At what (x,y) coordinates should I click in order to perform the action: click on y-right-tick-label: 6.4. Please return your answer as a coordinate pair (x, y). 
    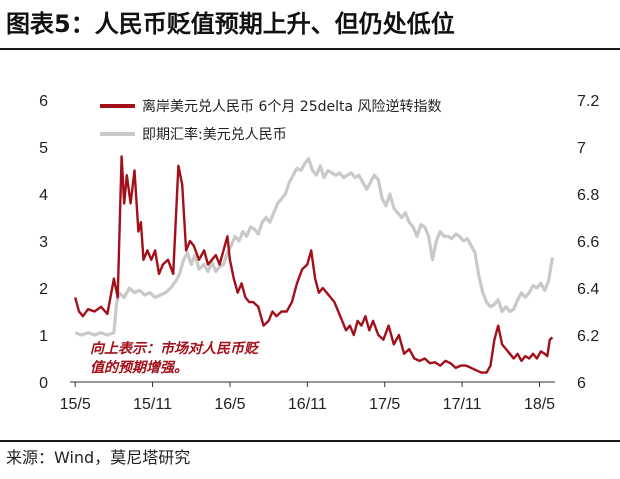
    Looking at the image, I should click on (588, 289).